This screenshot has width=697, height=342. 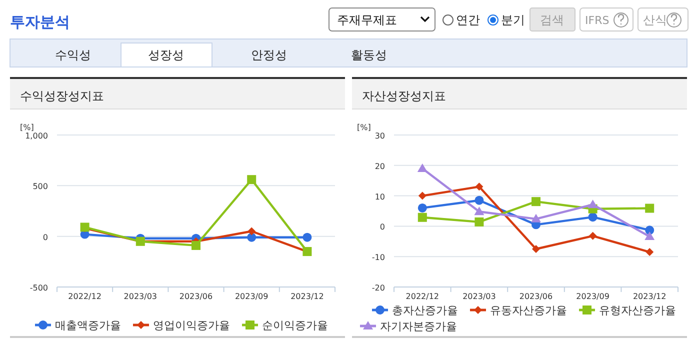 I want to click on text: IFRS, so click(x=597, y=20).